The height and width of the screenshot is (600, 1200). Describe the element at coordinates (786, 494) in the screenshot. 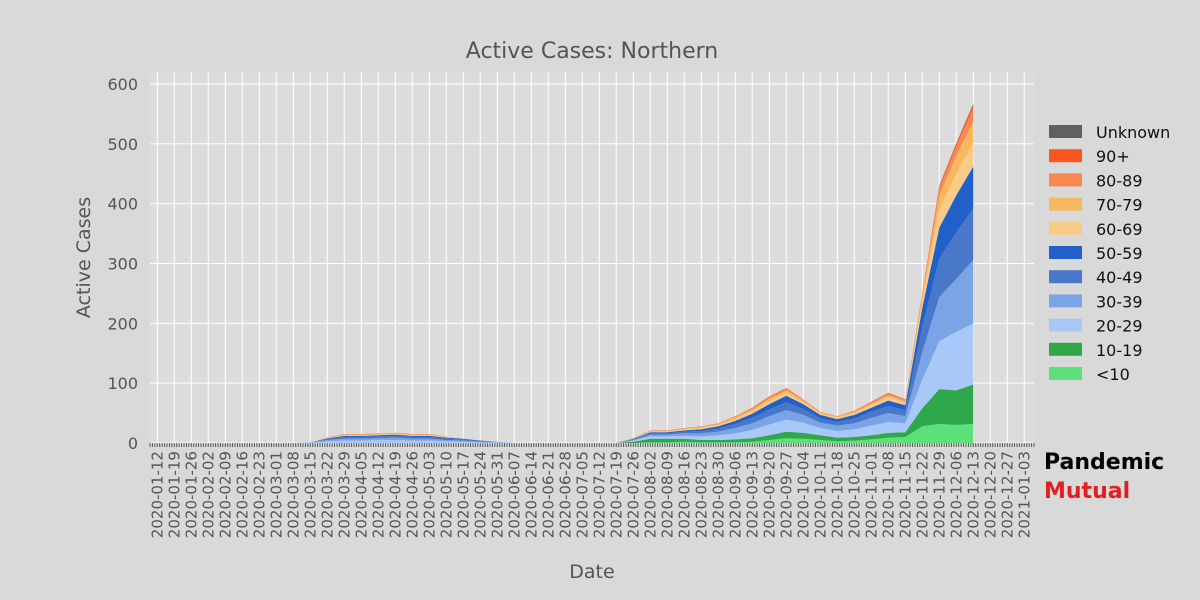

I see `x-tick-label: 2020-09-27` at that location.